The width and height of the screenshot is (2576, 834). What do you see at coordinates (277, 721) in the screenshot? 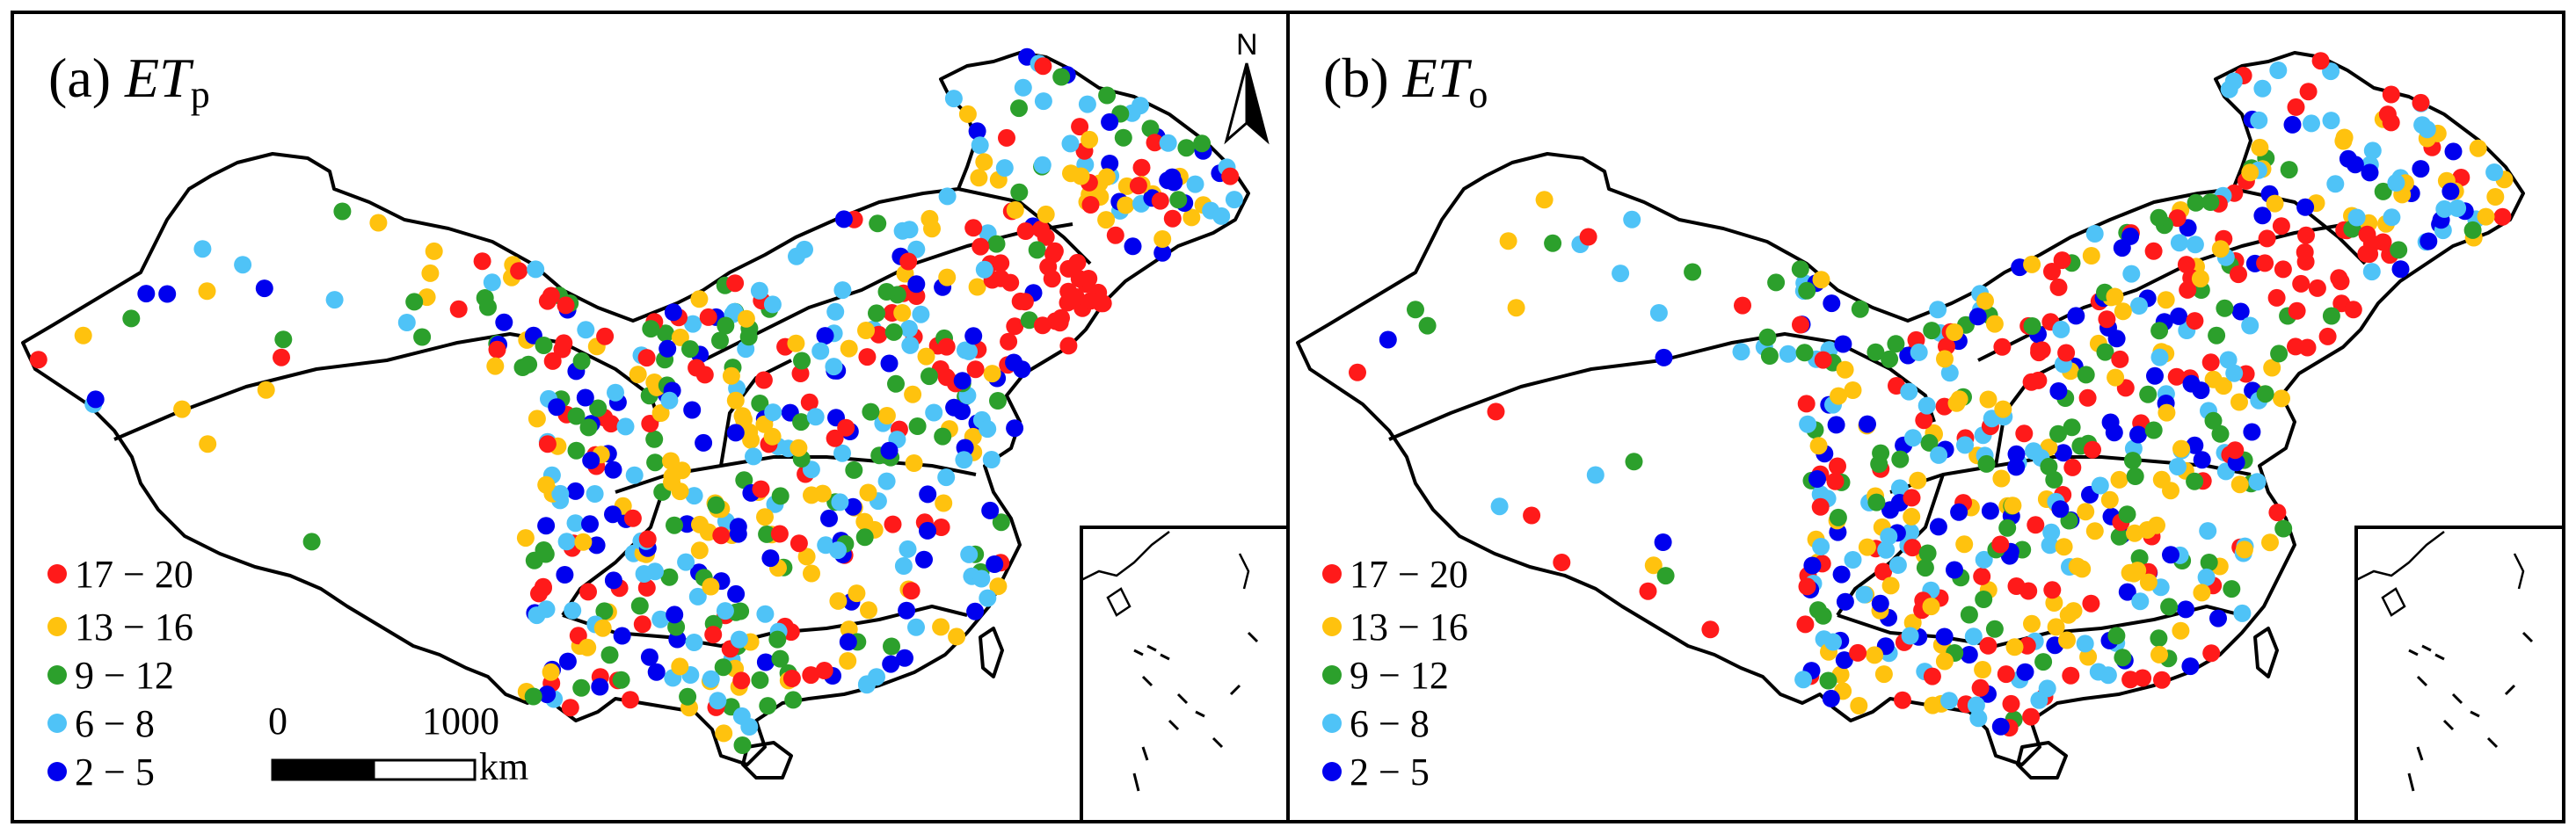
I see `scale-bar-zero: 0` at bounding box center [277, 721].